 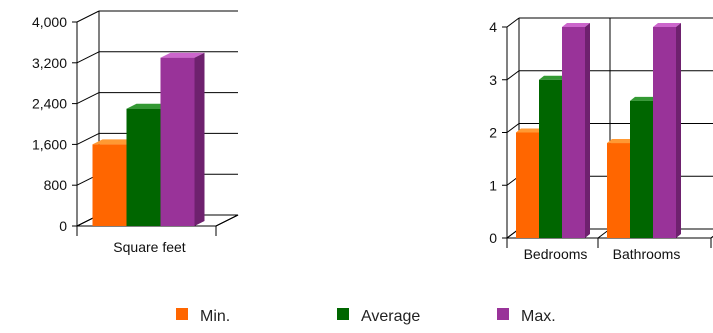 I want to click on legend-swatch-max, so click(x=503, y=314).